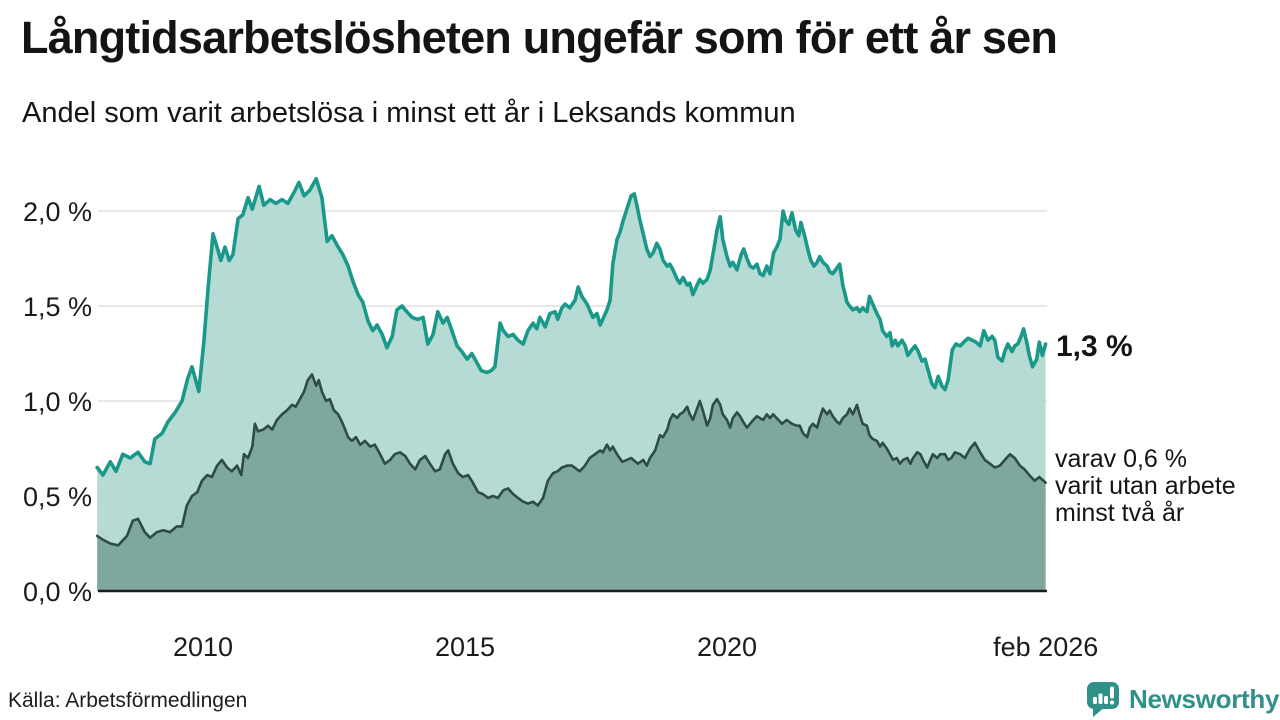 This screenshot has width=1280, height=720. What do you see at coordinates (1094, 346) in the screenshot?
I see `series1-end-value-label: 1,3 %` at bounding box center [1094, 346].